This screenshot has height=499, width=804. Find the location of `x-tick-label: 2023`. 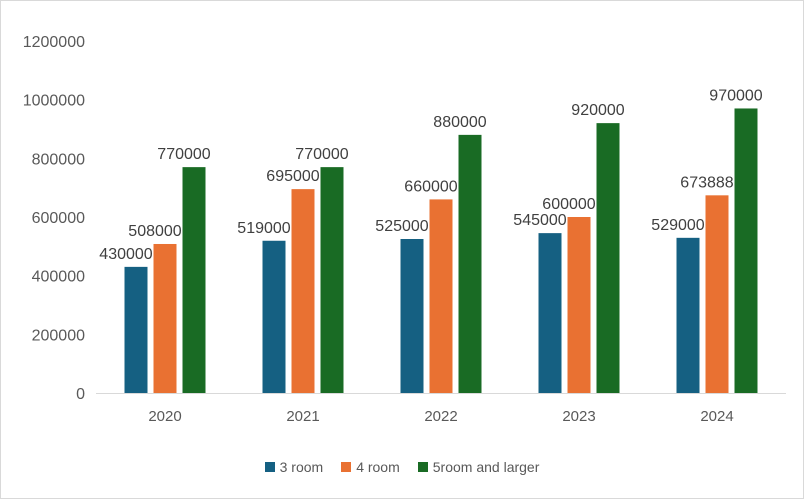

x-tick-label: 2023 is located at coordinates (578, 416).